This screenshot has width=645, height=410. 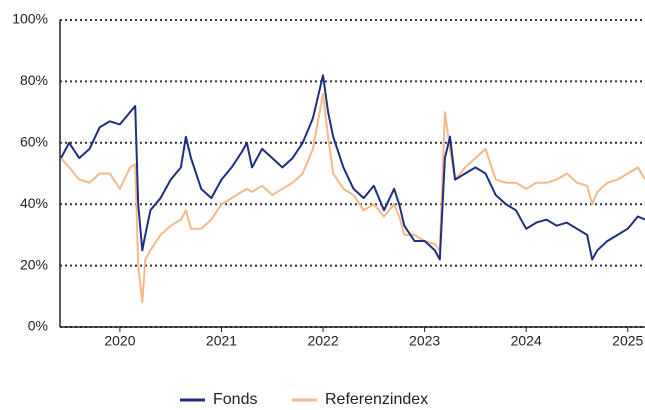 What do you see at coordinates (221, 341) in the screenshot?
I see `x-tick-label: 2021` at bounding box center [221, 341].